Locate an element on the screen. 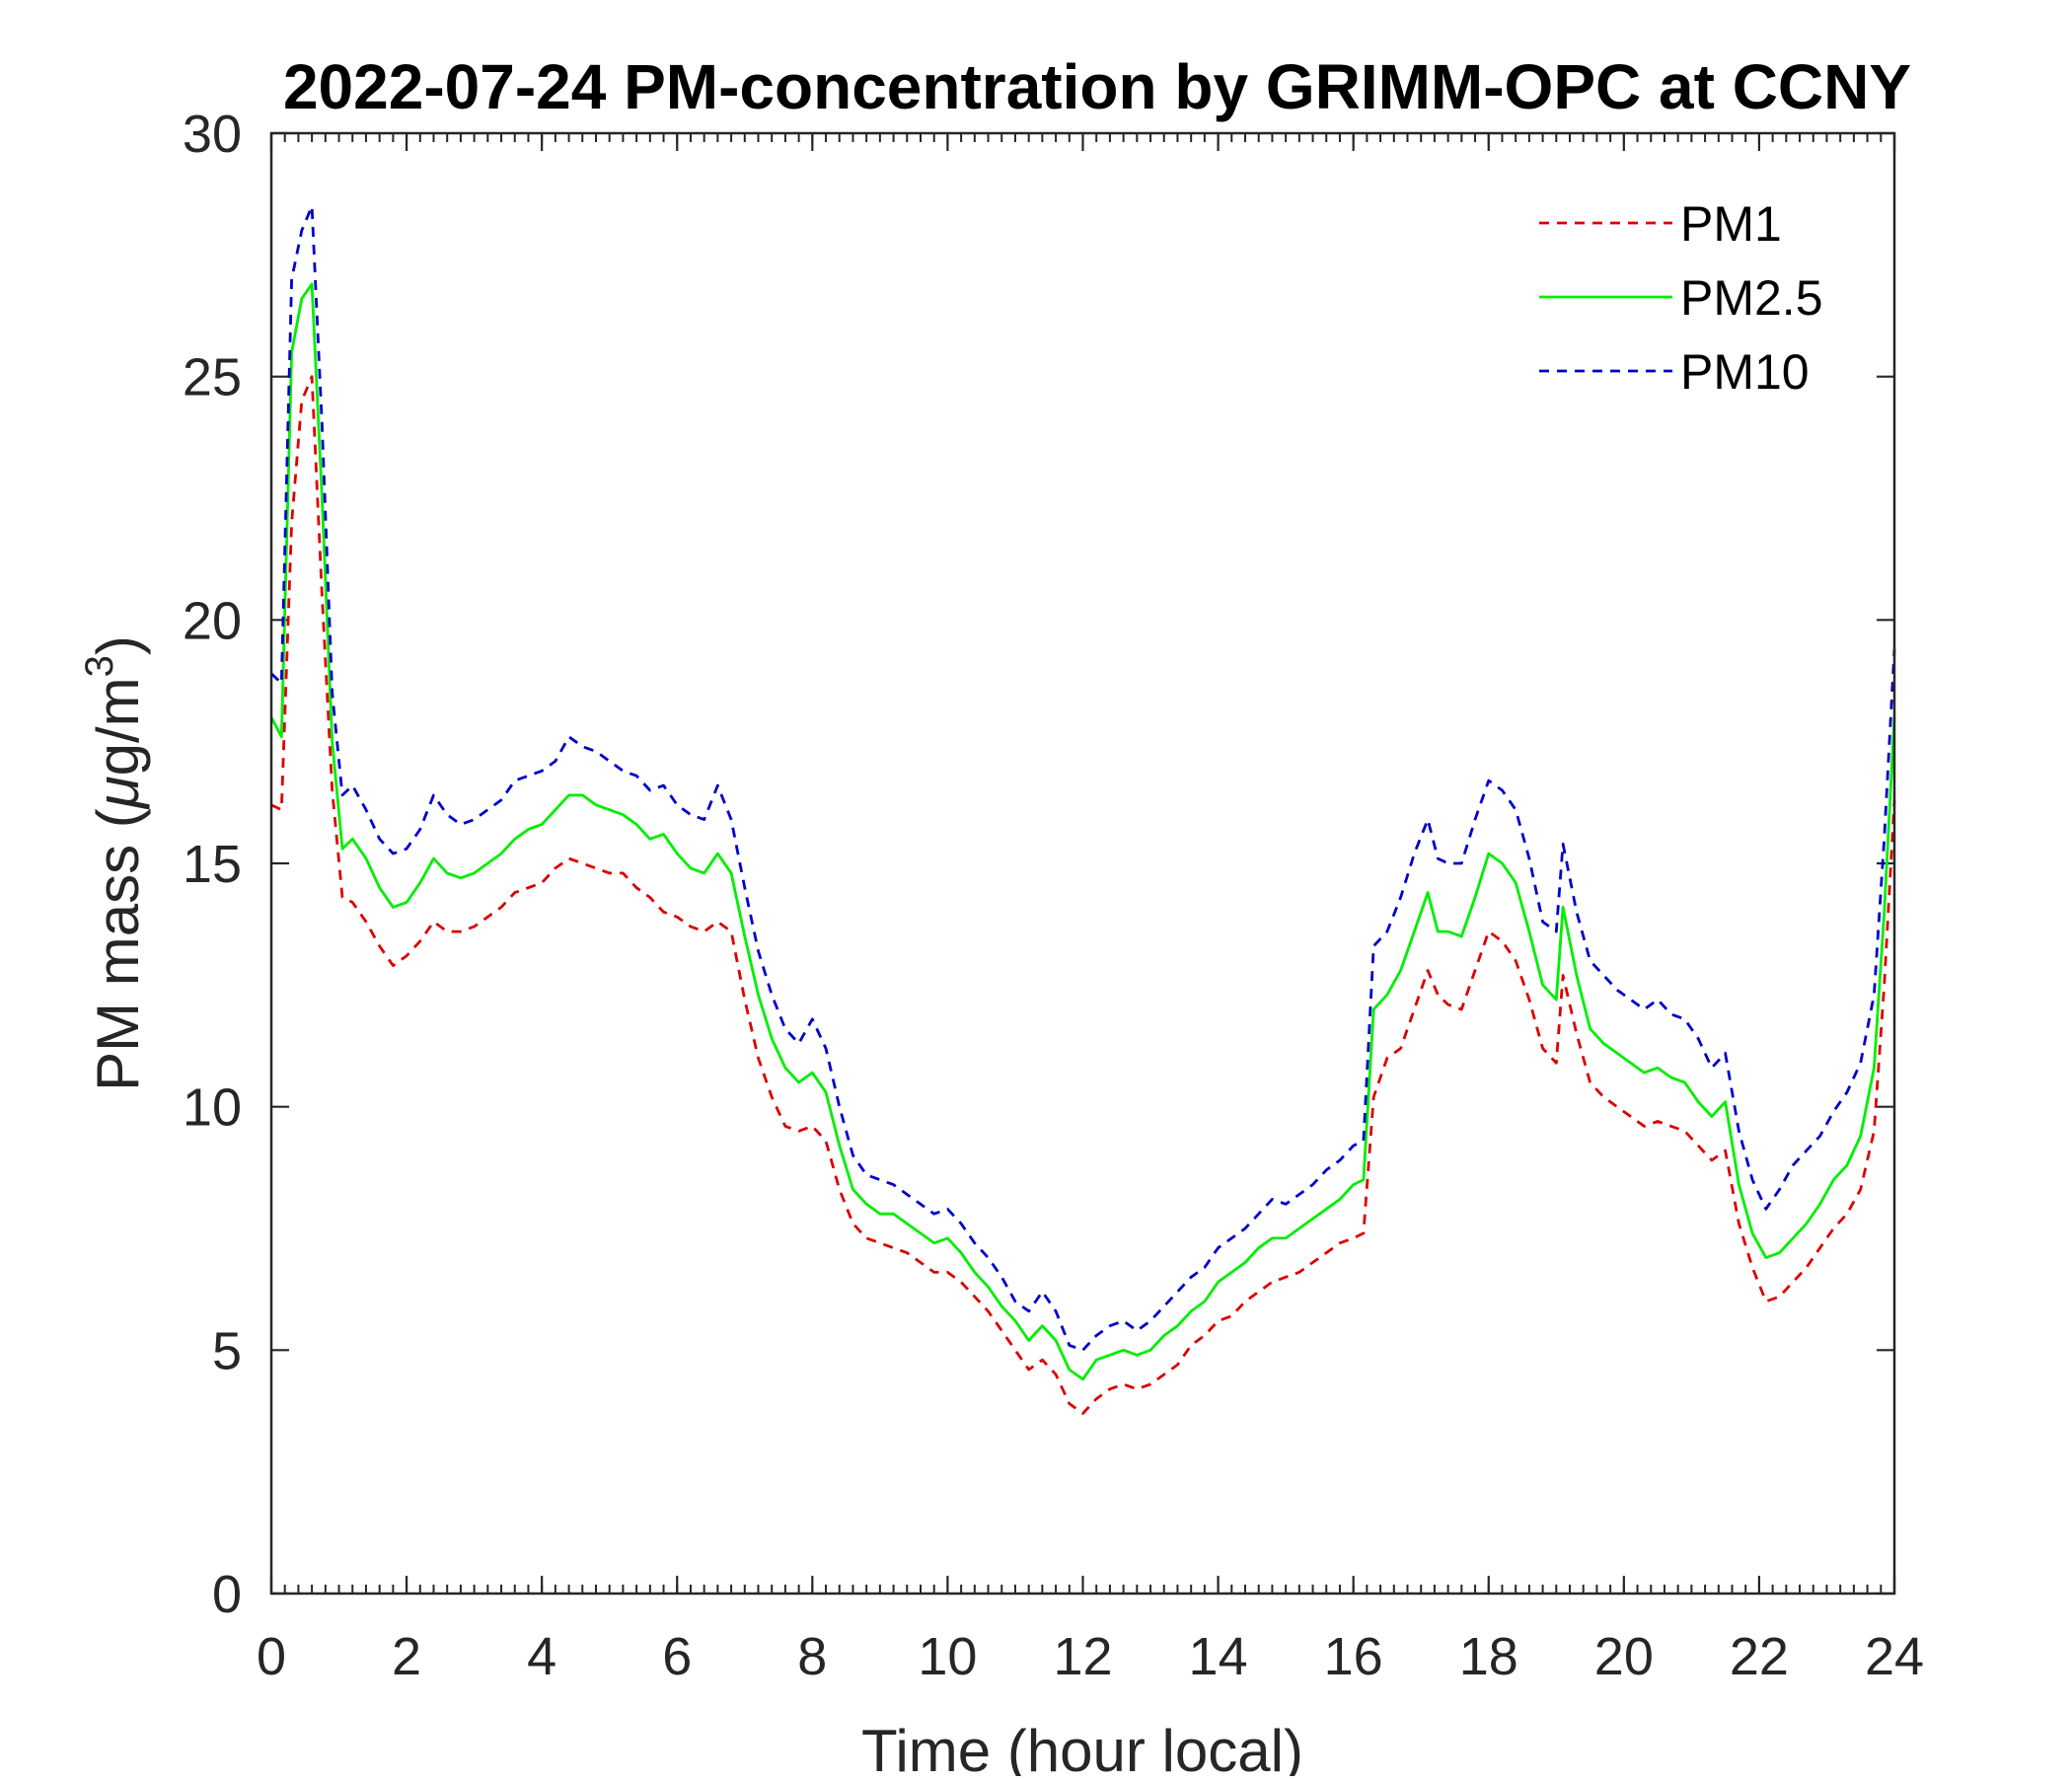 The width and height of the screenshot is (2072, 1781). y-axis-label: PM mass (μg/m3) is located at coordinates (115, 863).